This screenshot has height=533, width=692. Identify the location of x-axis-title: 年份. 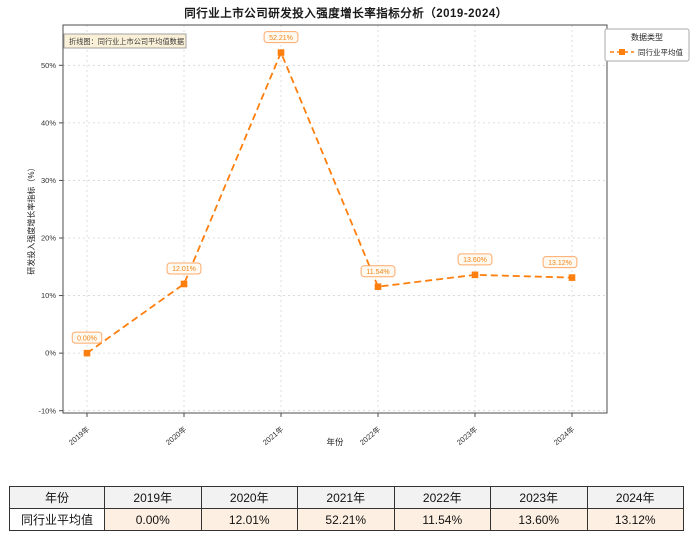
(335, 442).